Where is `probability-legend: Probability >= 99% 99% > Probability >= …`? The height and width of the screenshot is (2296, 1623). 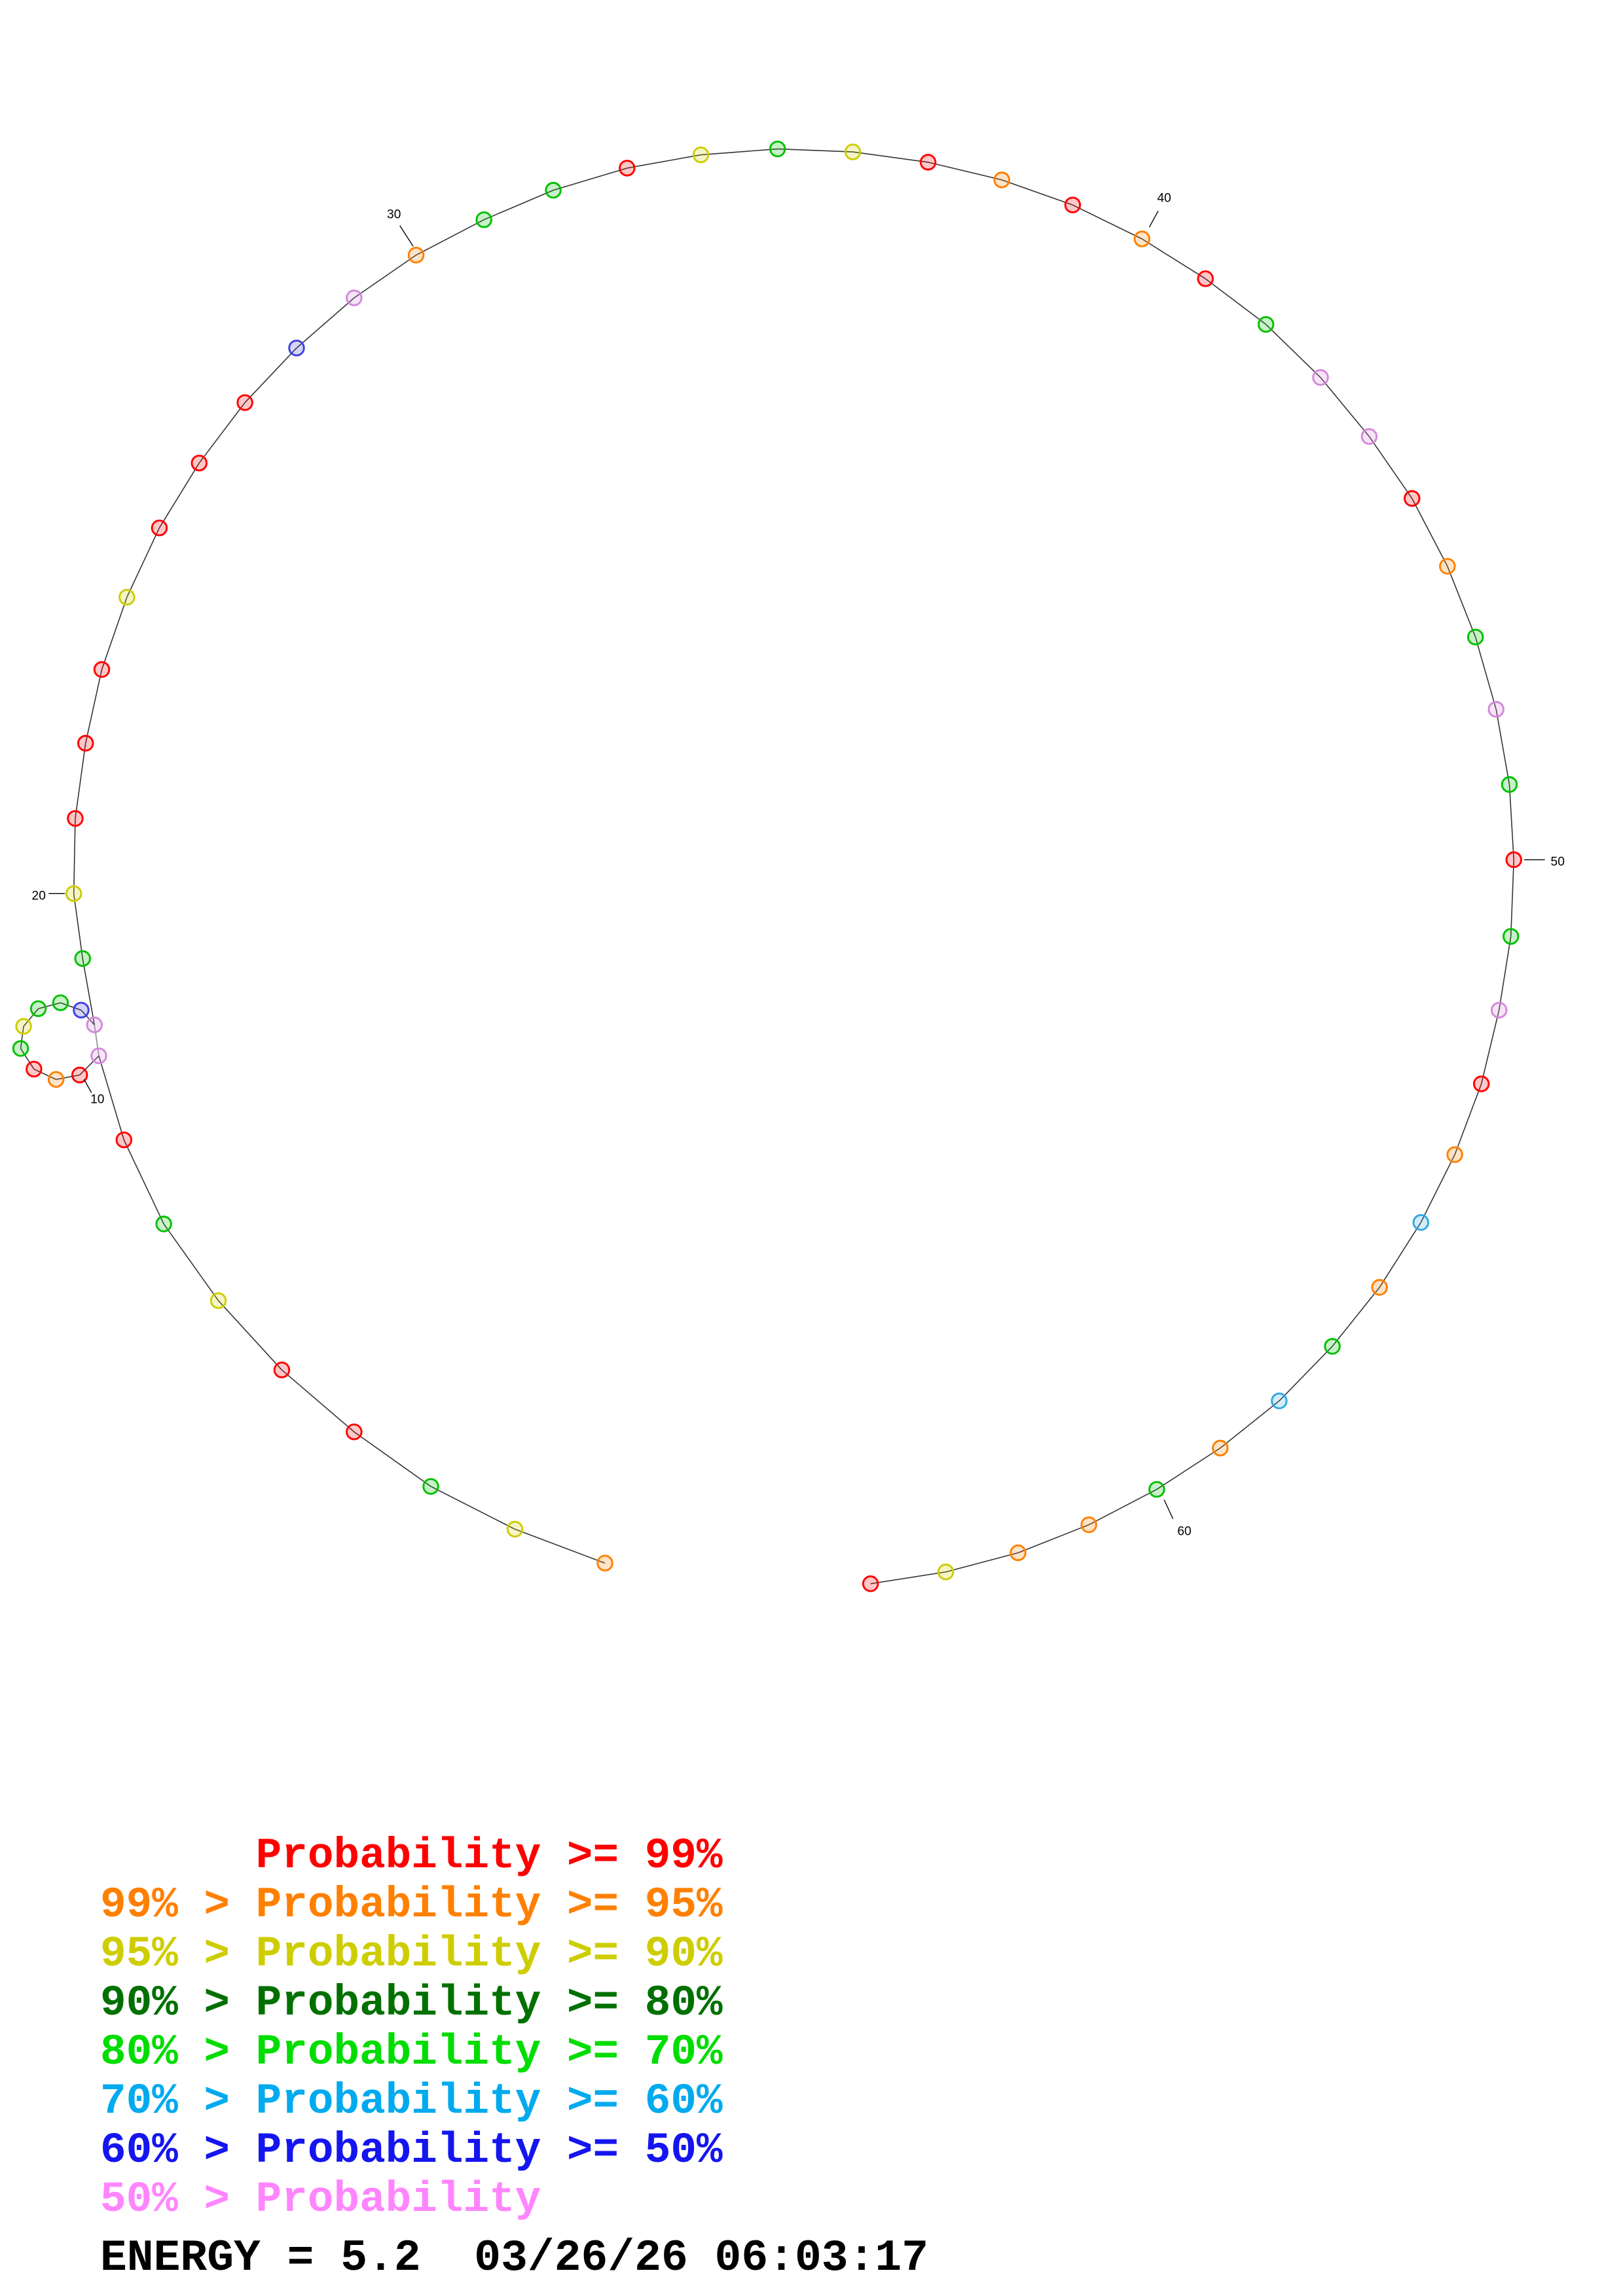 probability-legend: Probability >= 99% 99% > Probability >= … is located at coordinates (411, 2027).